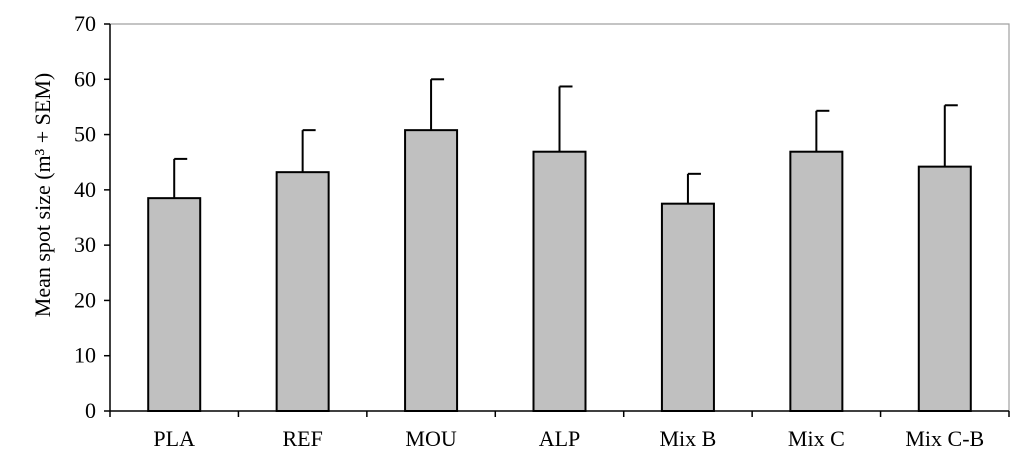 The height and width of the screenshot is (465, 1024). I want to click on error-bar-alp, so click(565, 118).